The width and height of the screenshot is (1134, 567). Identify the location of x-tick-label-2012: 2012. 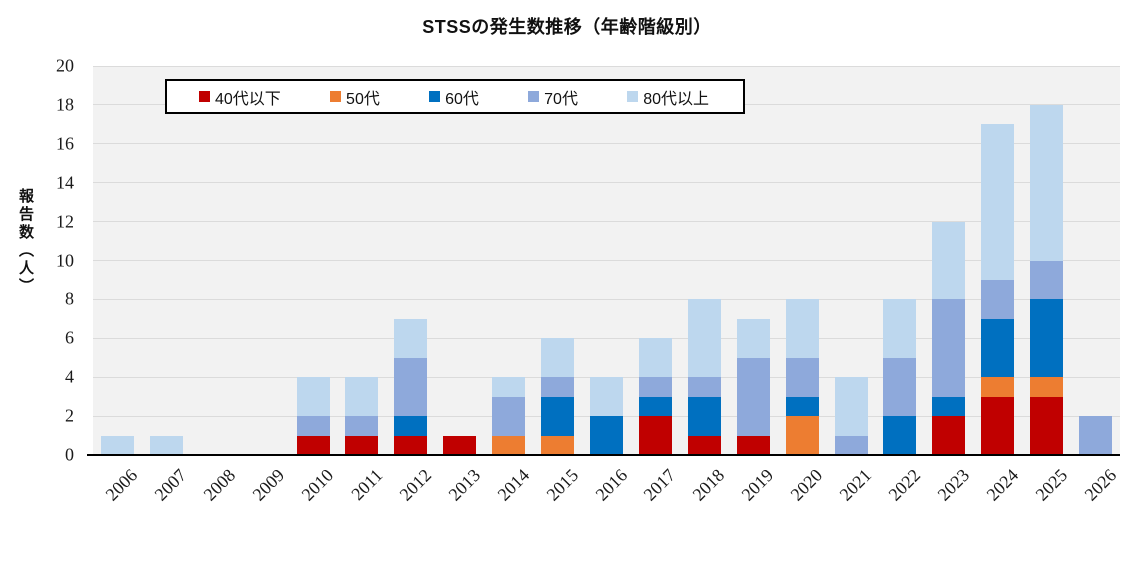
(415, 485).